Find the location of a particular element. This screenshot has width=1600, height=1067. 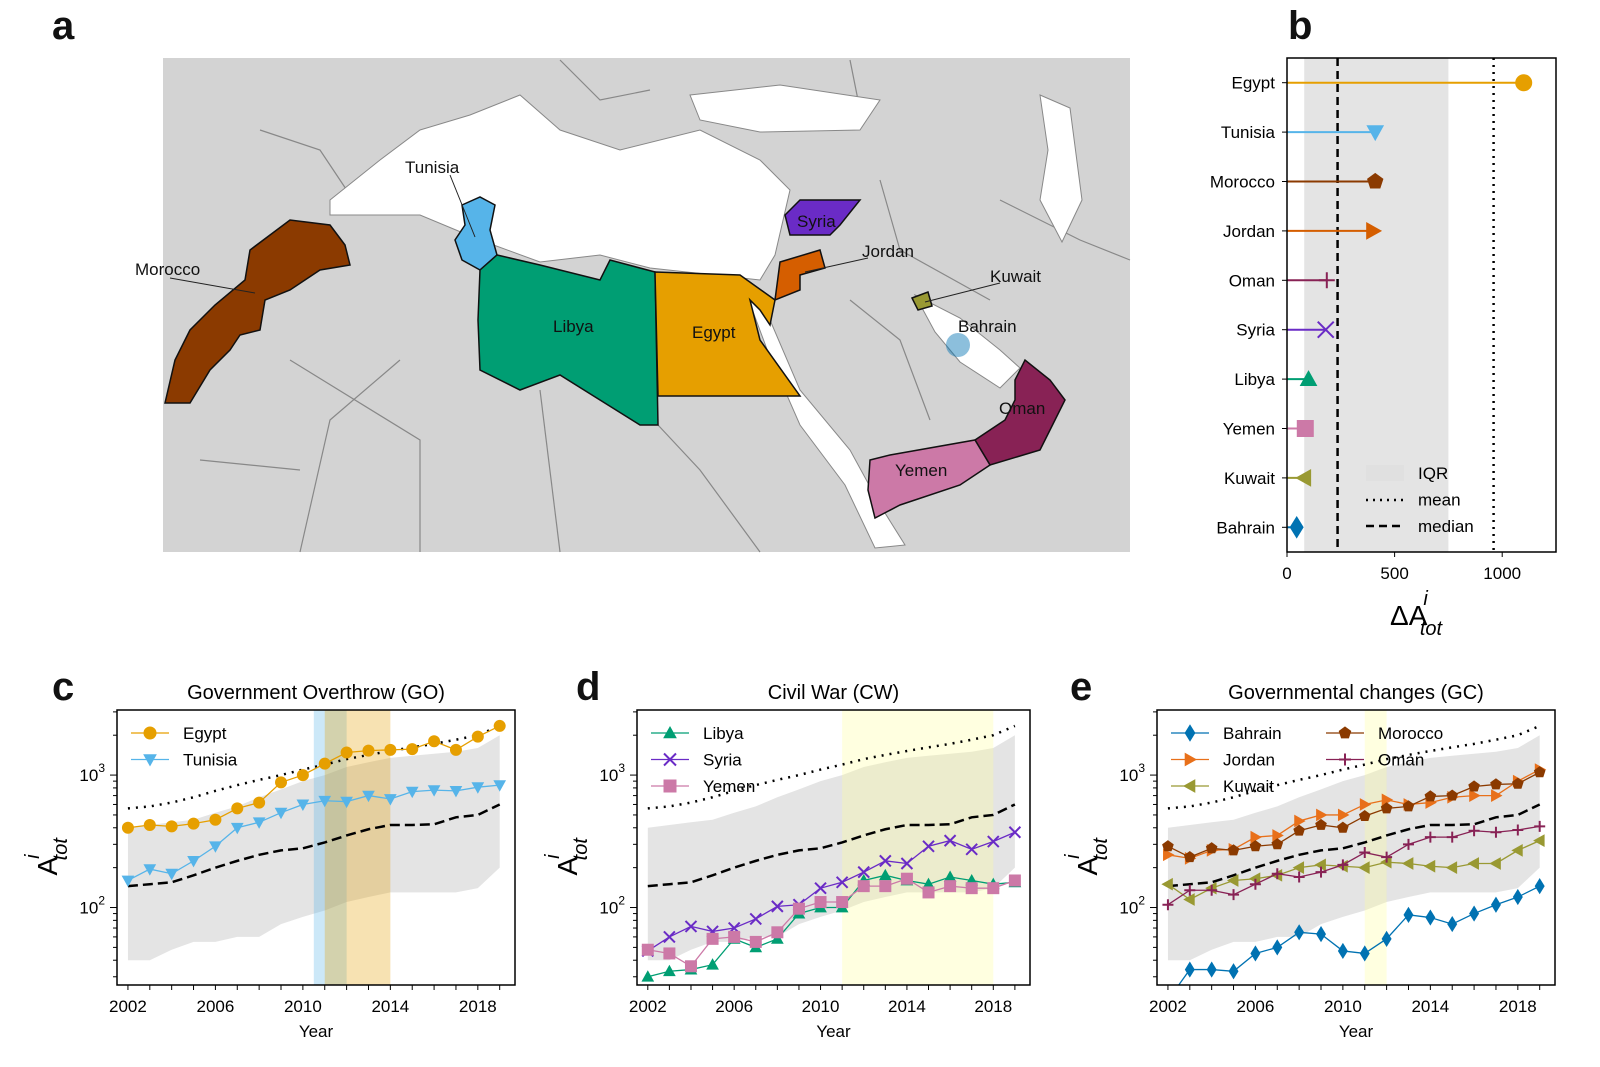

legend-label-bahrain: Bahrain is located at coordinates (1252, 733).